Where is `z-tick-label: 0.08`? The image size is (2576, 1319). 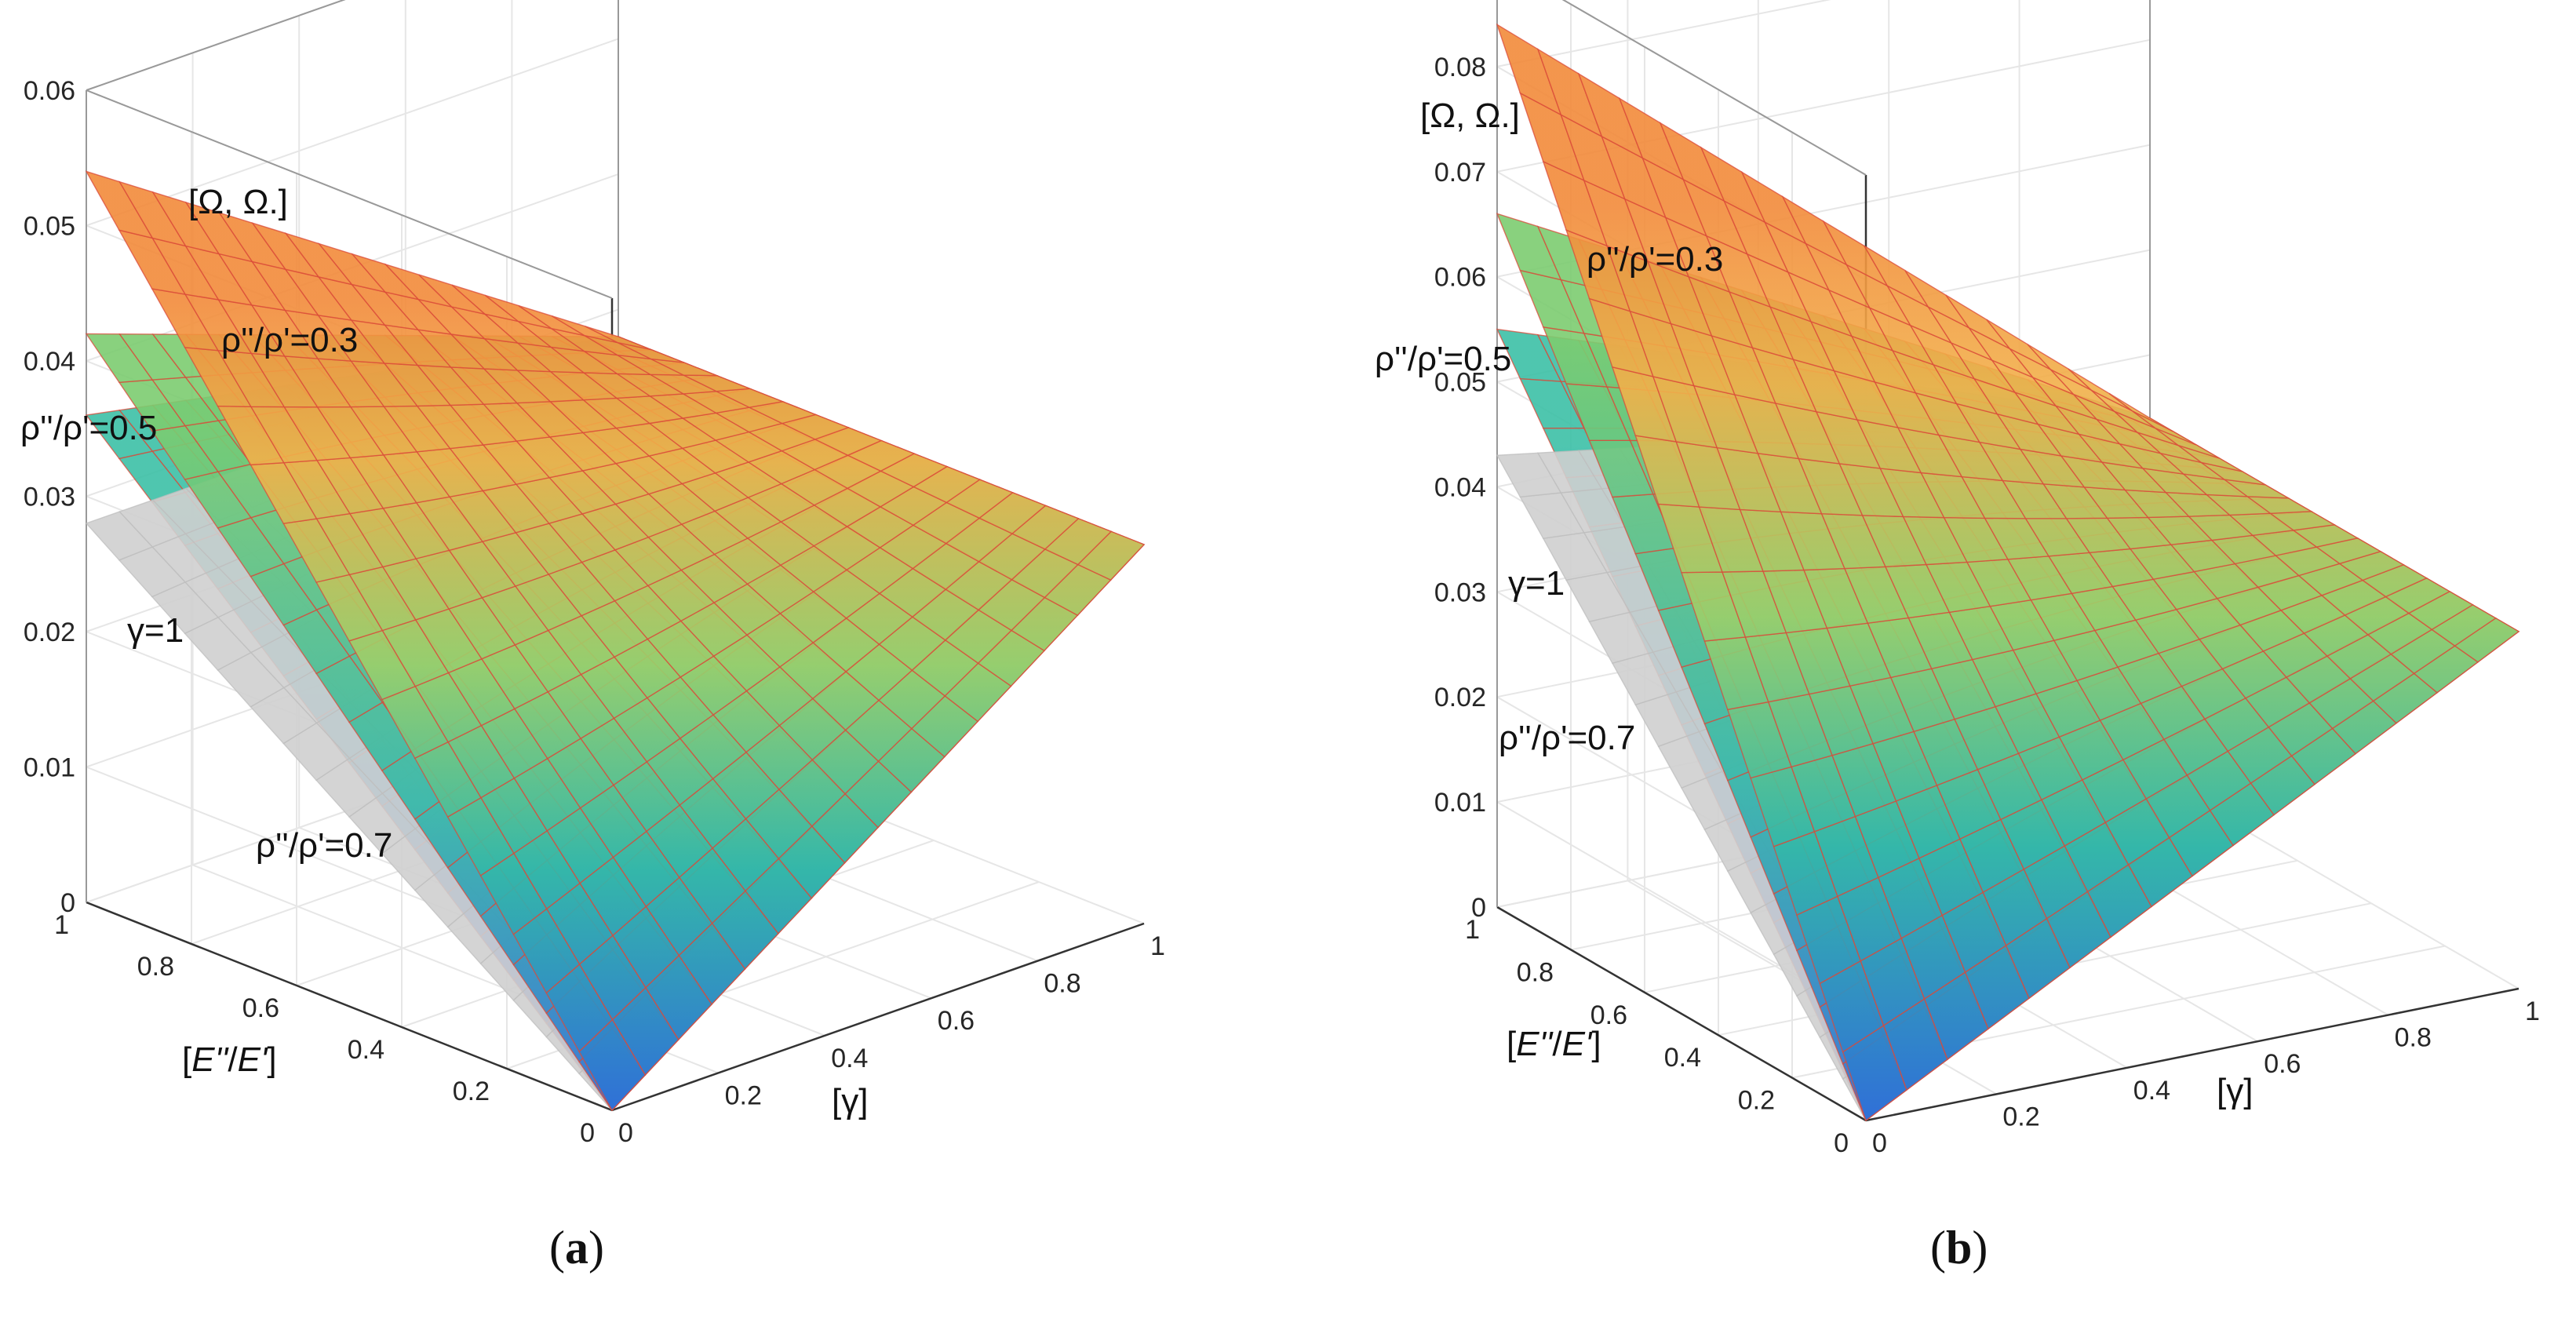 z-tick-label: 0.08 is located at coordinates (1460, 67).